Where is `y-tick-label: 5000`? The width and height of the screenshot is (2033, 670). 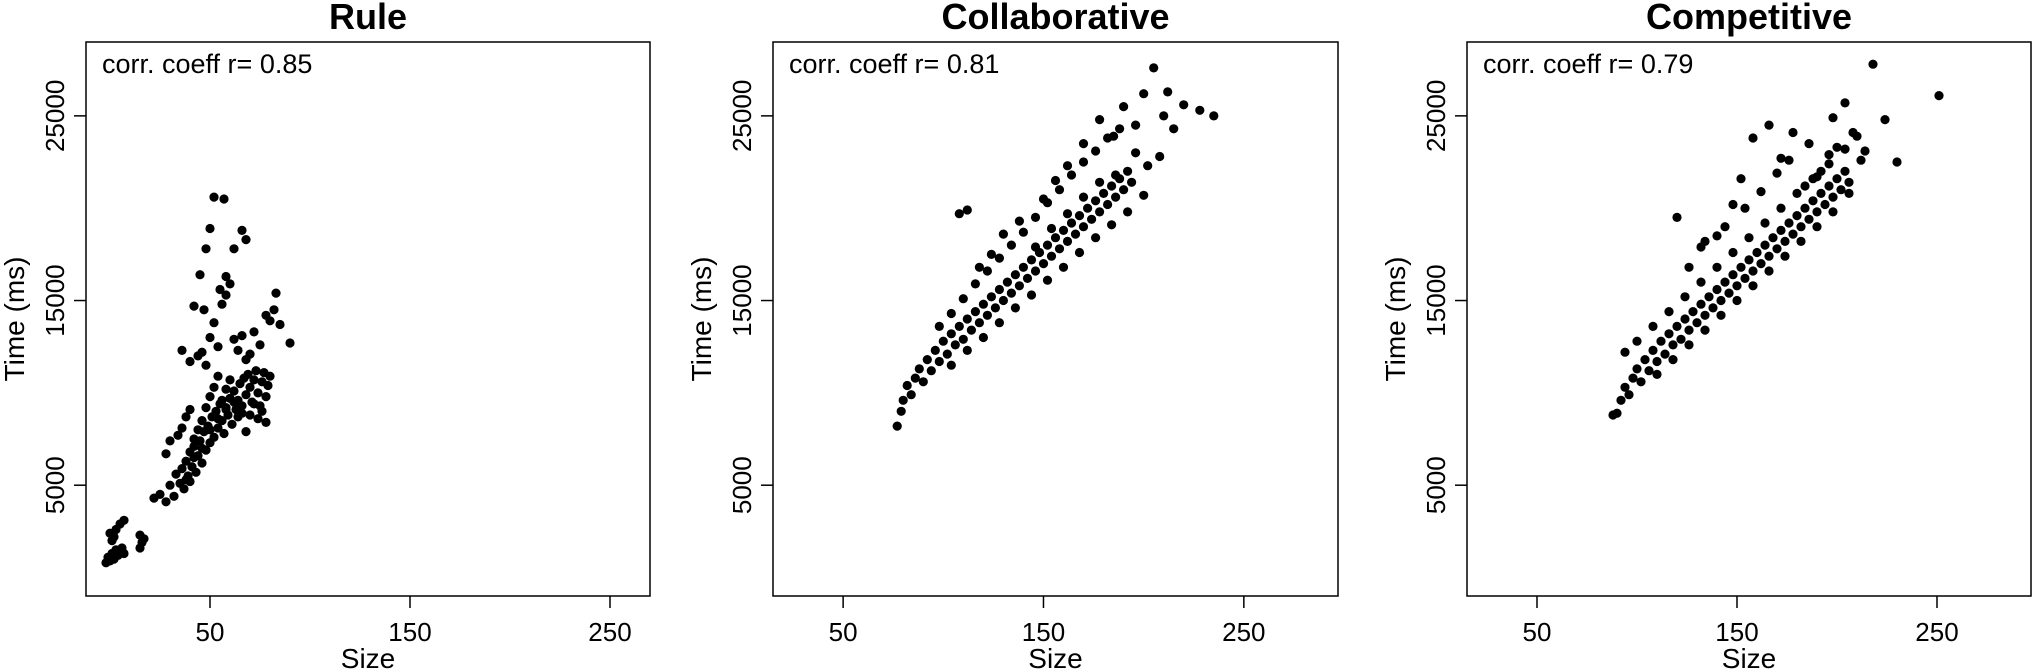 y-tick-label: 5000 is located at coordinates (1436, 485).